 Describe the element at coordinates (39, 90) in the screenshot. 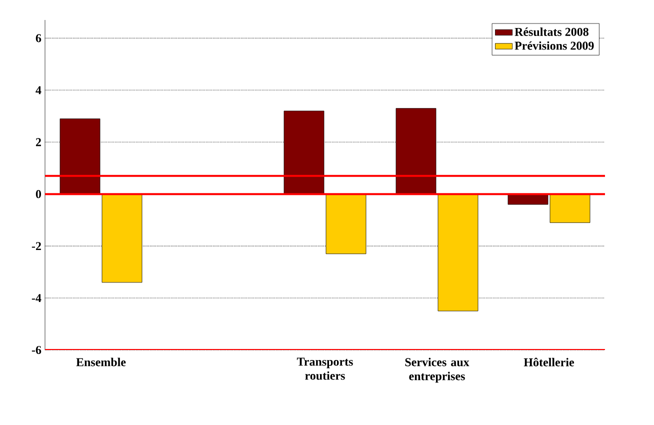

I see `y-tick-label: 4` at that location.